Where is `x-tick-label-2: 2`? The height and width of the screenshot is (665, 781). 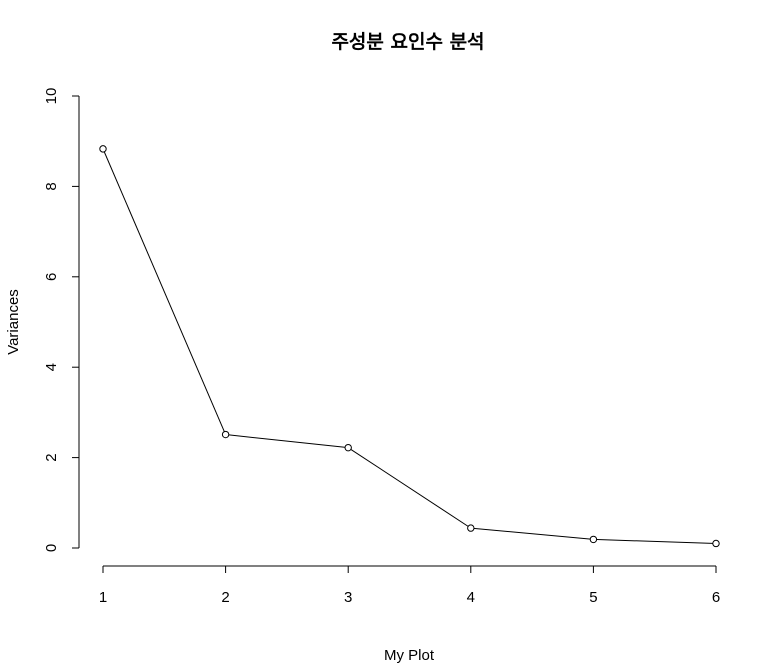
x-tick-label-2: 2 is located at coordinates (225, 597).